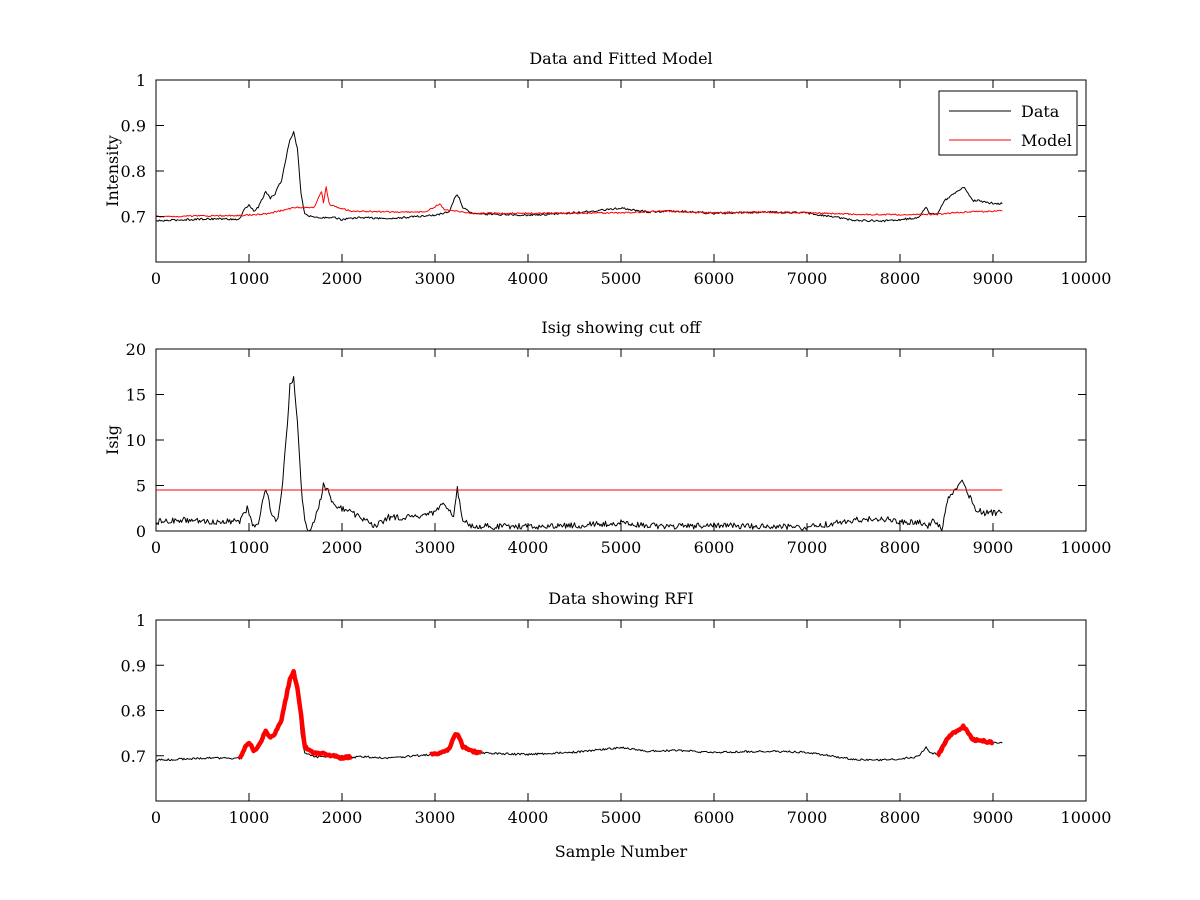 This screenshot has width=1200, height=900. I want to click on y-tick-label: 0, so click(141, 531).